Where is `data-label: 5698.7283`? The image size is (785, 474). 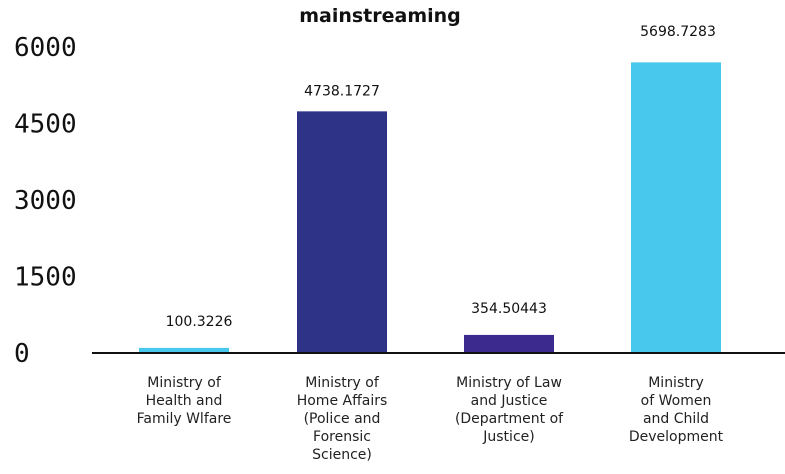
data-label: 5698.7283 is located at coordinates (678, 32).